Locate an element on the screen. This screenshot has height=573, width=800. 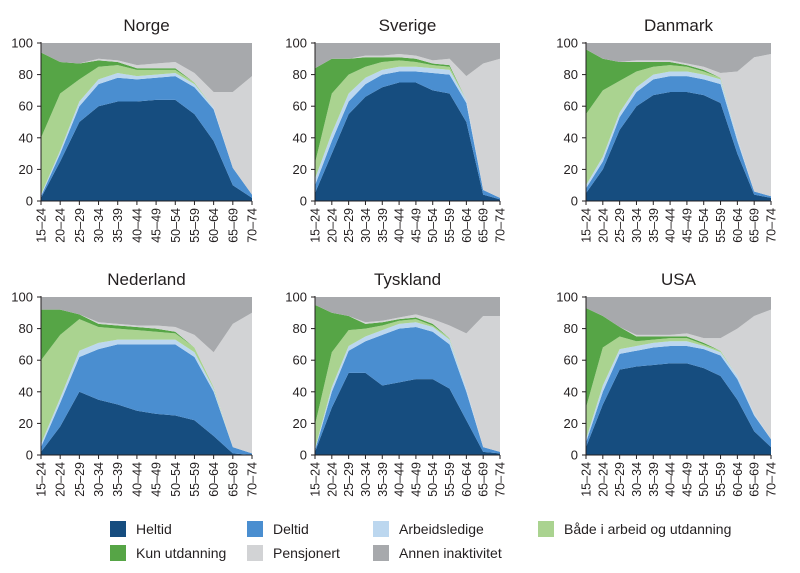
area-sverige-annen-inaktivitet is located at coordinates (407, 60).